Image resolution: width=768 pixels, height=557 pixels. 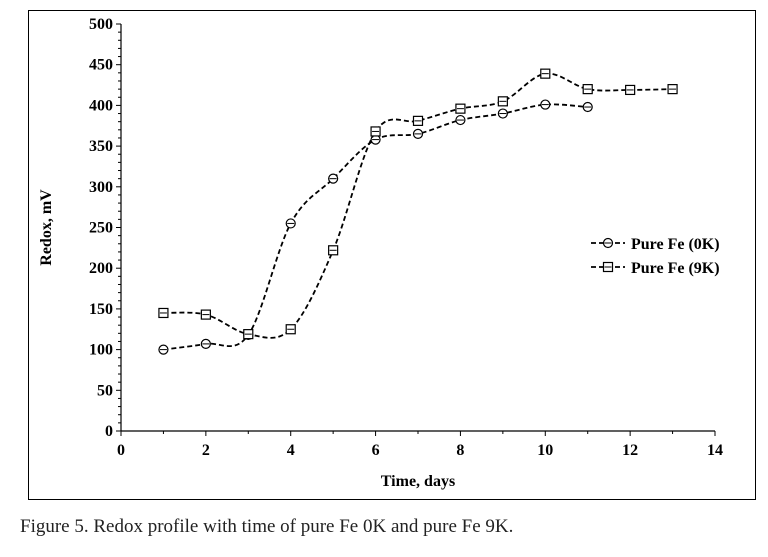 What do you see at coordinates (101, 65) in the screenshot?
I see `y-tick-label: 450` at bounding box center [101, 65].